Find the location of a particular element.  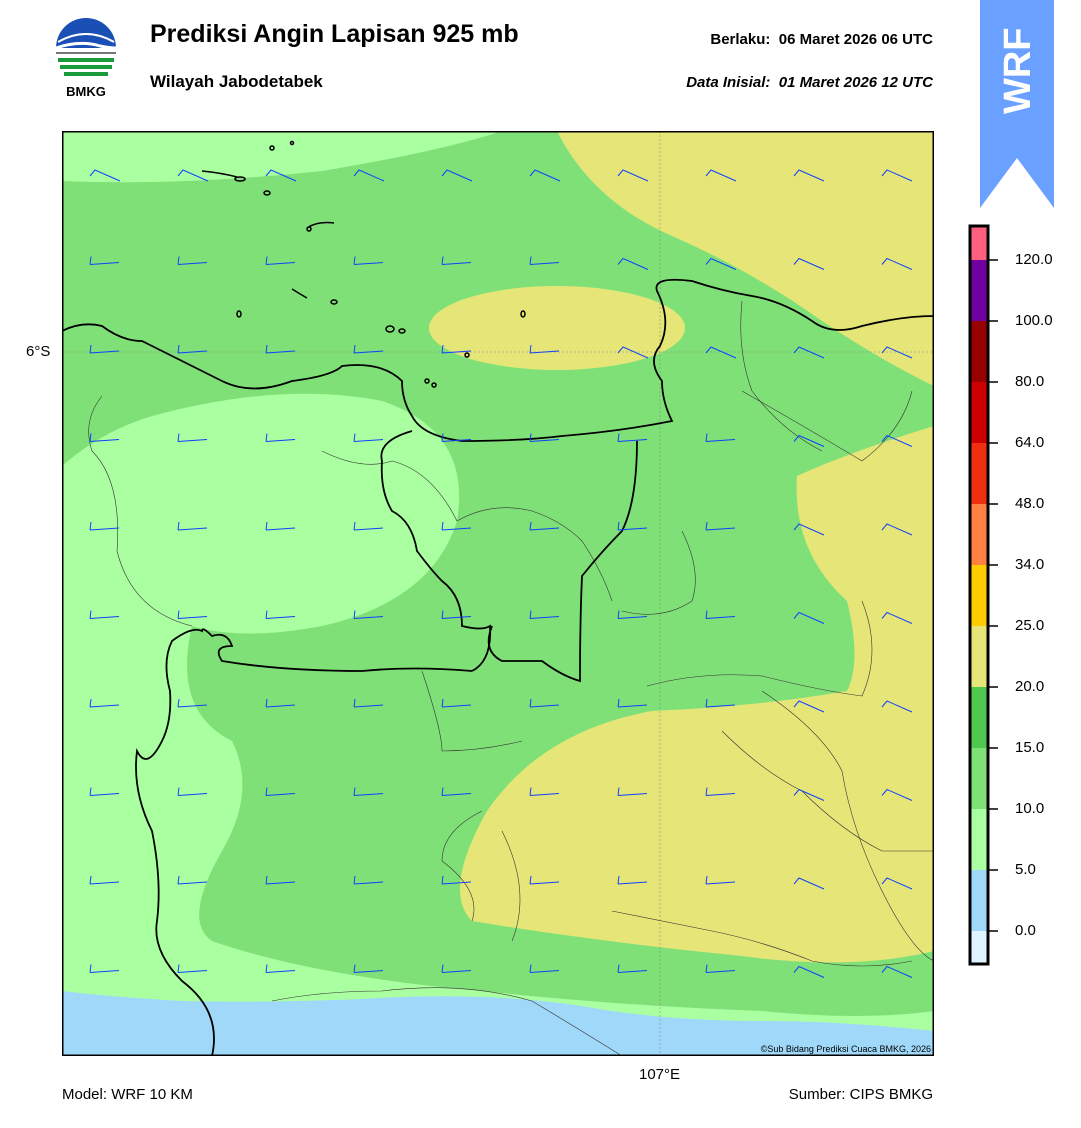

colorbar-label: 15.0 is located at coordinates (1030, 747).